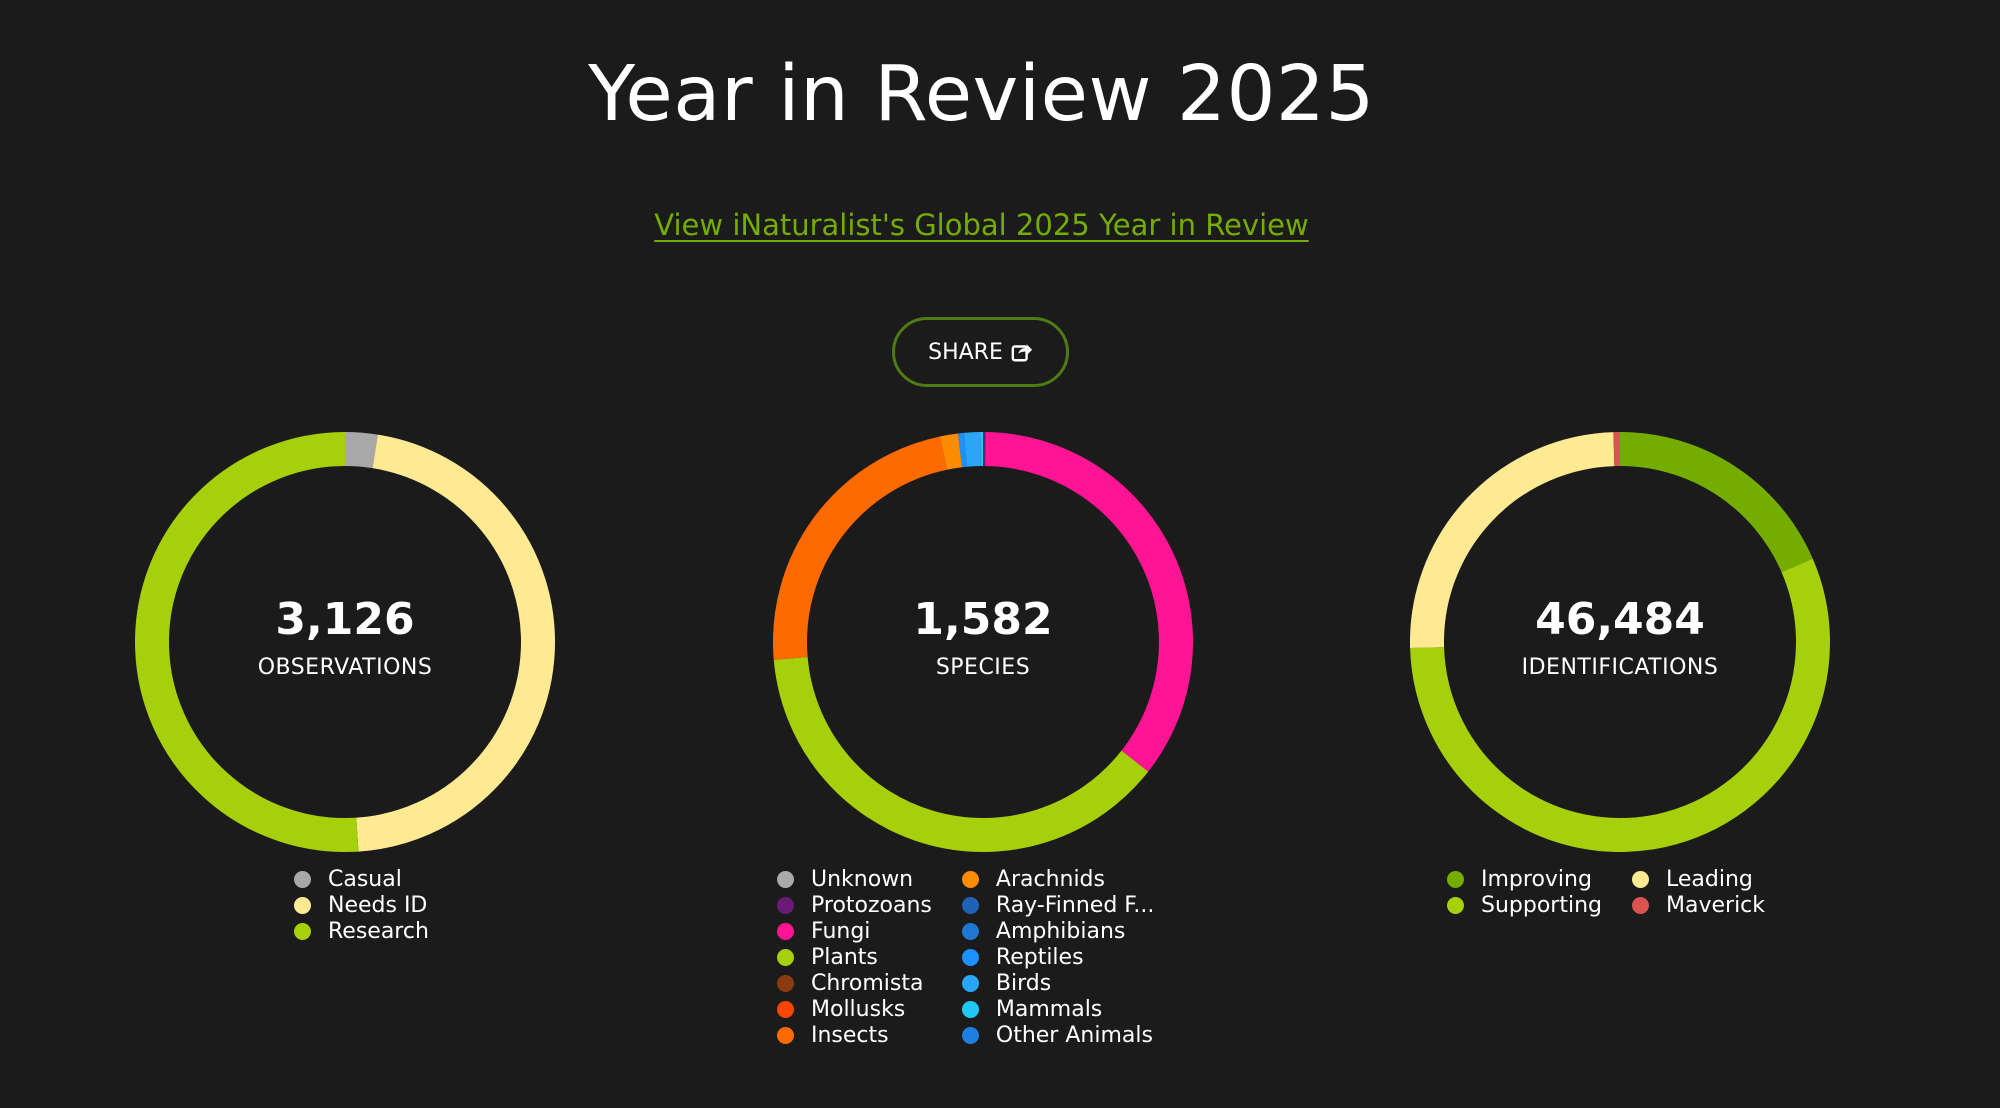  What do you see at coordinates (961, 754) in the screenshot?
I see `donut-slice-plants` at bounding box center [961, 754].